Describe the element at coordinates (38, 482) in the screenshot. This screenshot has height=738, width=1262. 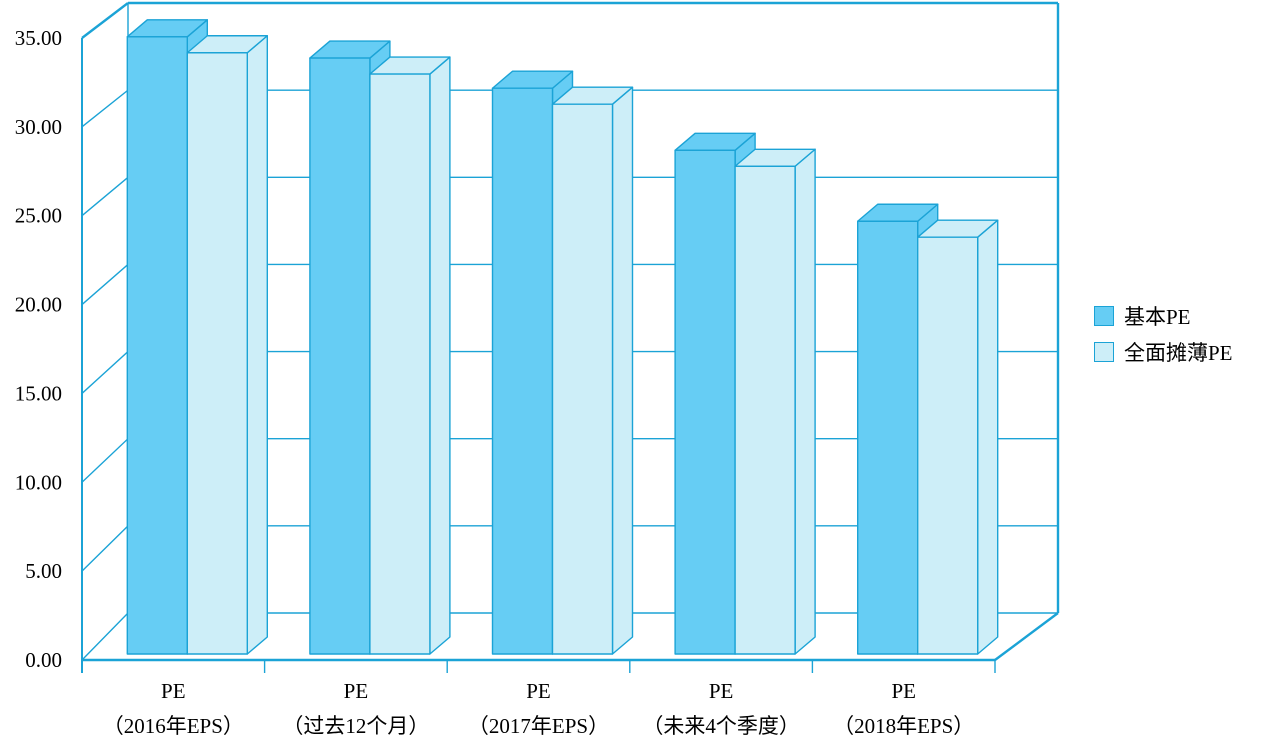
I see `y-tick-label: 10.00` at that location.